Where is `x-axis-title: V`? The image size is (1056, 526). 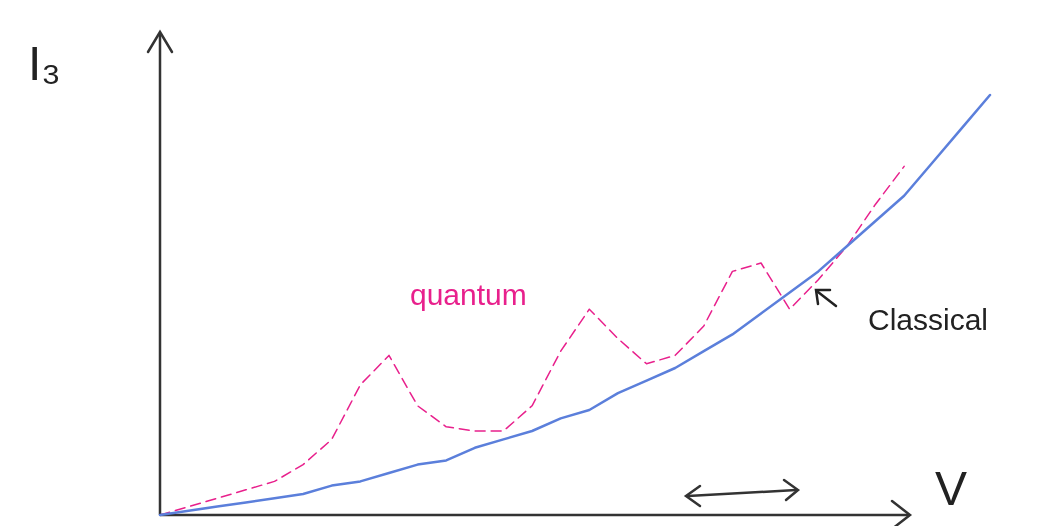 x-axis-title: V is located at coordinates (951, 488).